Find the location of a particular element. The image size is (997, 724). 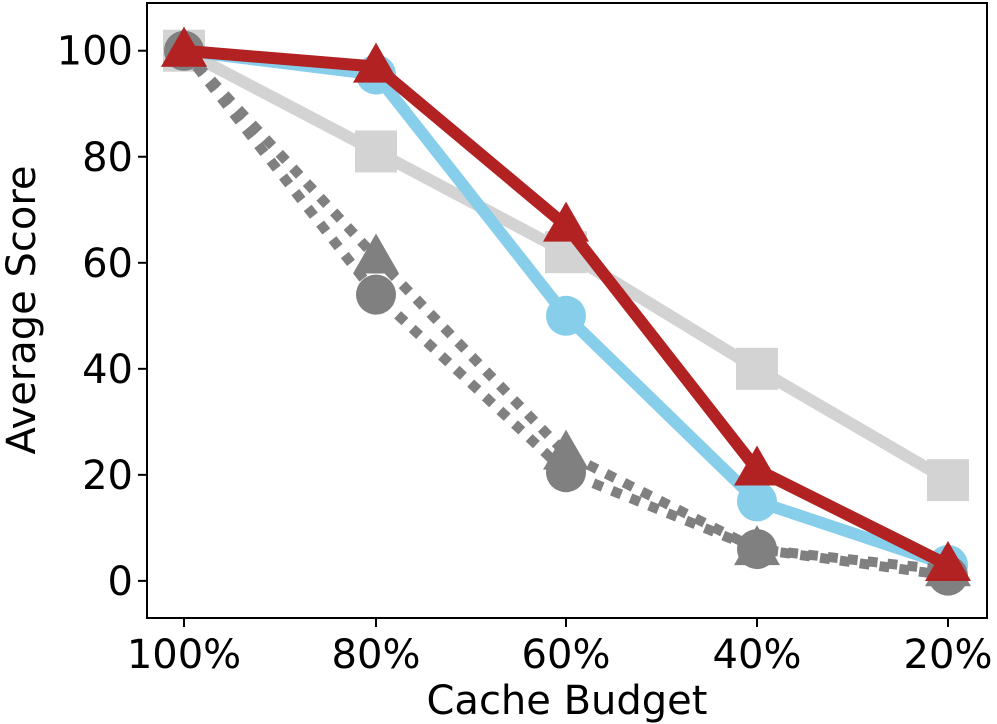

x-tick-label: 100% is located at coordinates (184, 655).